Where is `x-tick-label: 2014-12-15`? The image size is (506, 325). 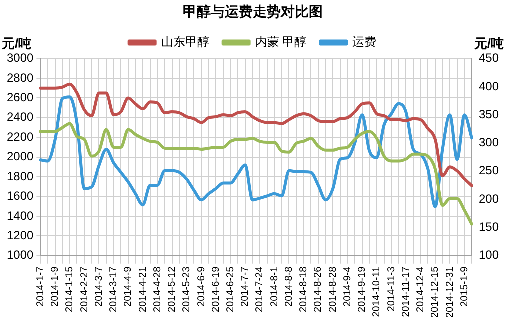 x-tick-label: 2014-12-15 is located at coordinates (436, 292).